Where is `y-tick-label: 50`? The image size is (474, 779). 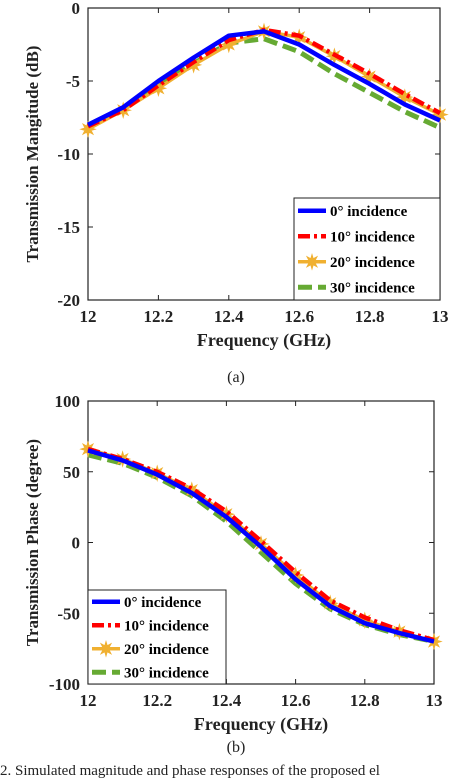
y-tick-label: 50 is located at coordinates (71, 472).